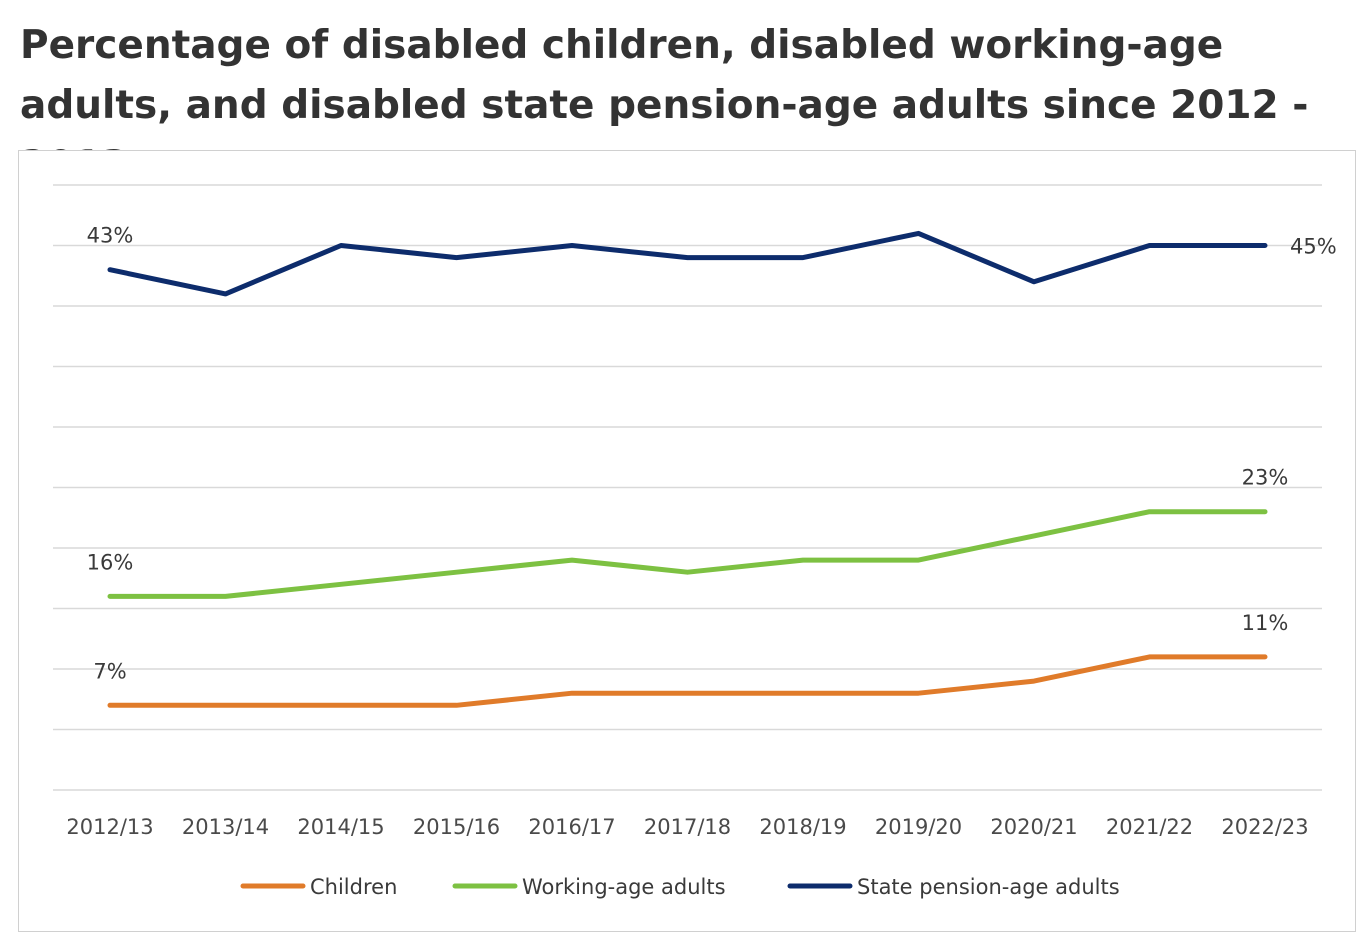  Describe the element at coordinates (225, 827) in the screenshot. I see `x-tick-label: 2013/14` at that location.